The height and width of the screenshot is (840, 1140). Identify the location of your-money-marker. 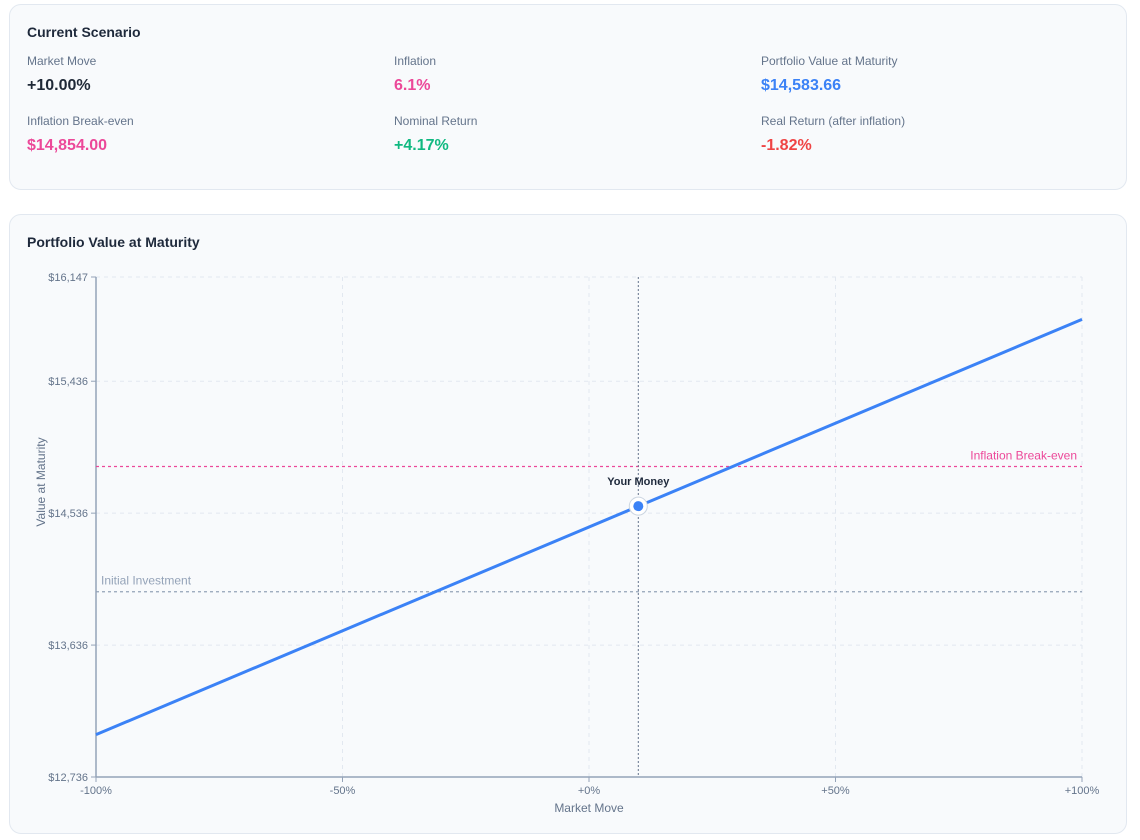
(638, 506).